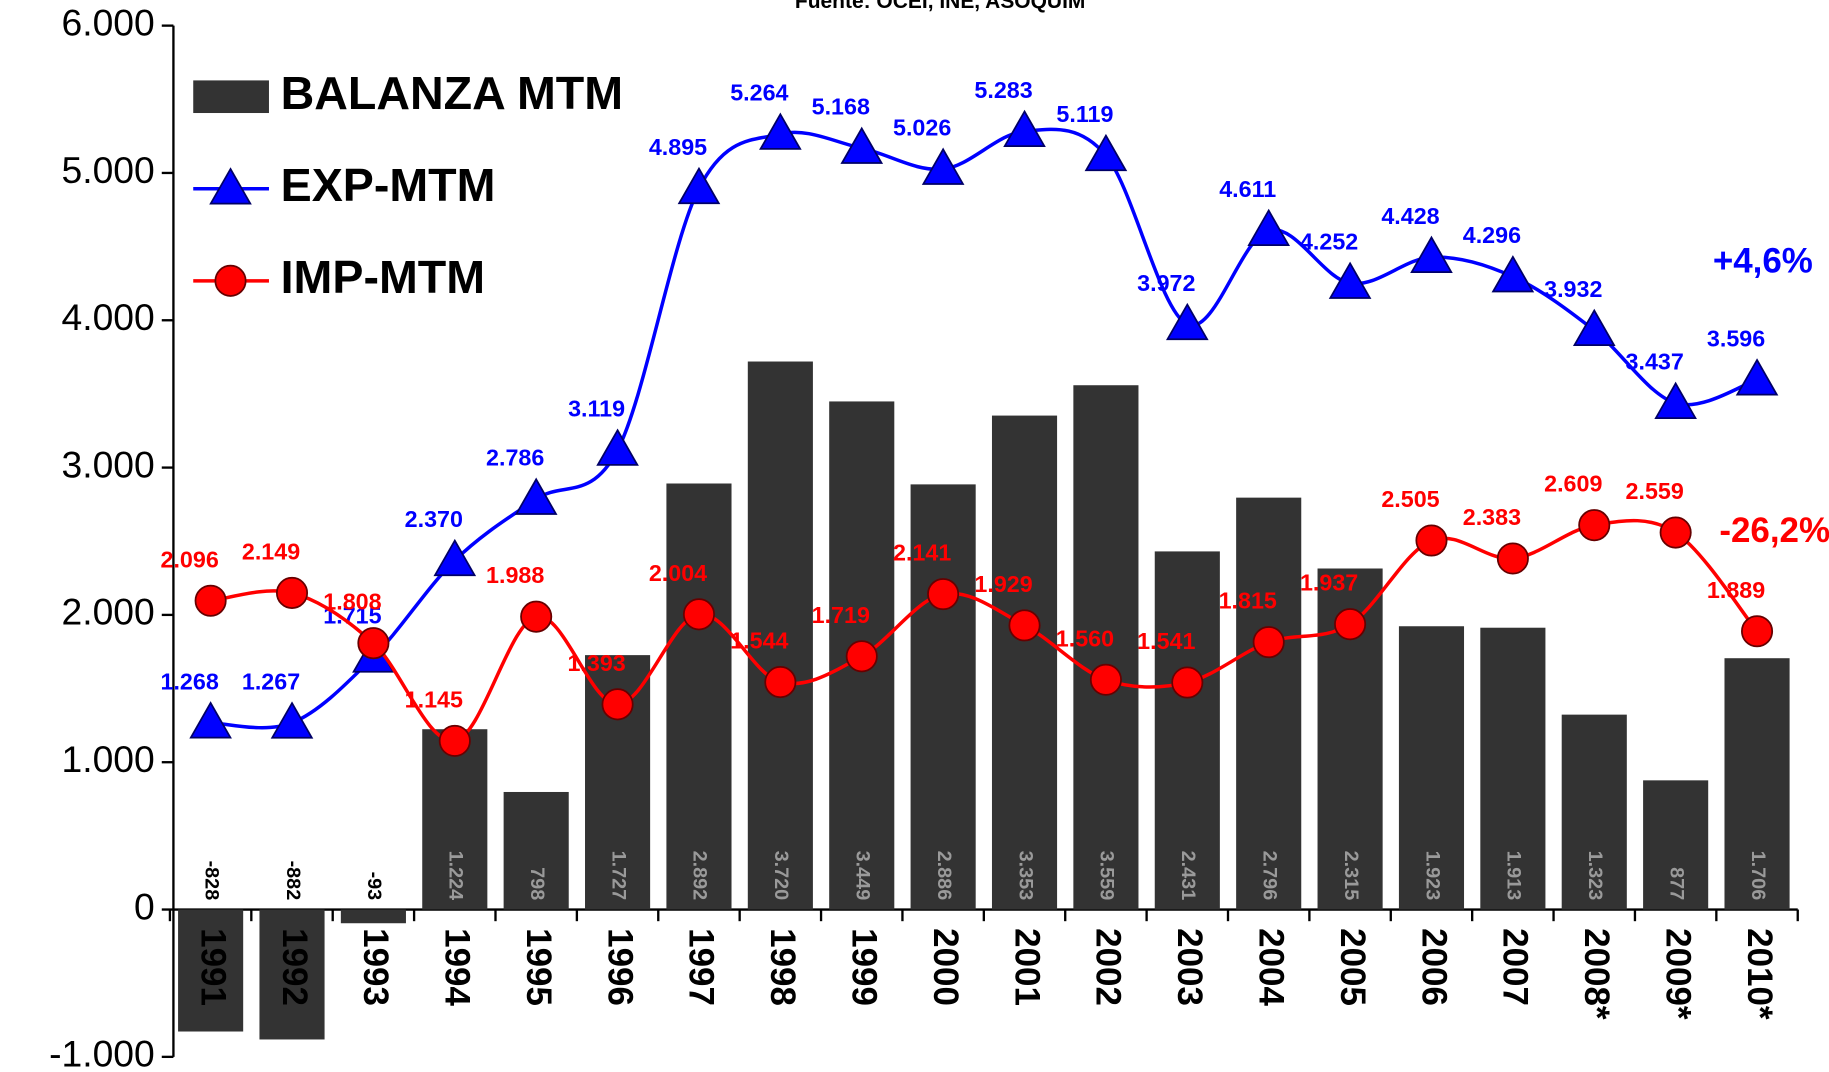 This screenshot has height=1072, width=1829. Describe the element at coordinates (1677, 974) in the screenshot. I see `x-tick-label: 2009*` at that location.